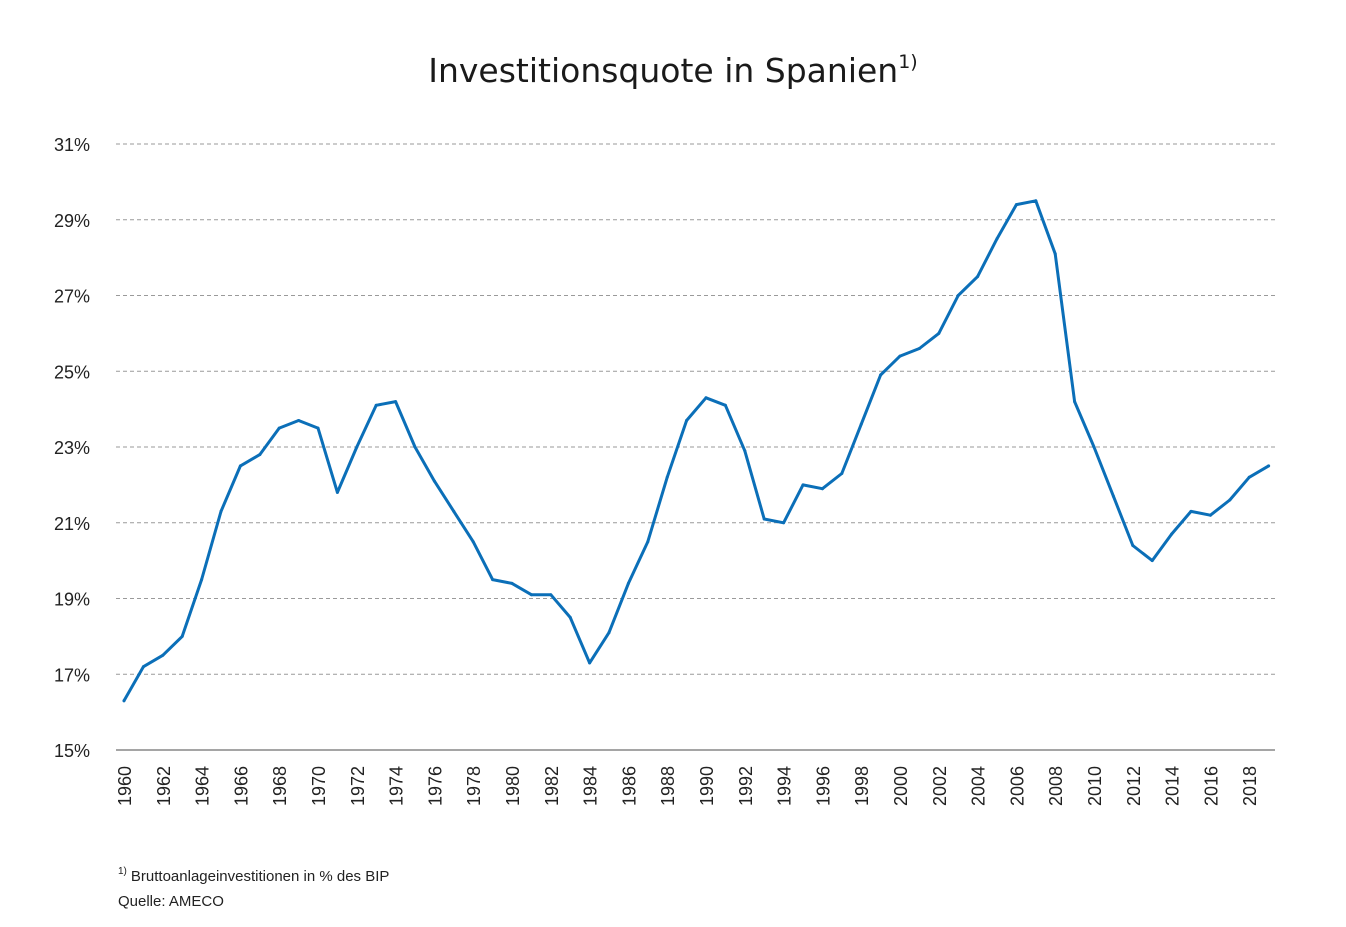 Image resolution: width=1346 pixels, height=927 pixels. Describe the element at coordinates (901, 786) in the screenshot. I see `x-tick-label: 2000` at that location.